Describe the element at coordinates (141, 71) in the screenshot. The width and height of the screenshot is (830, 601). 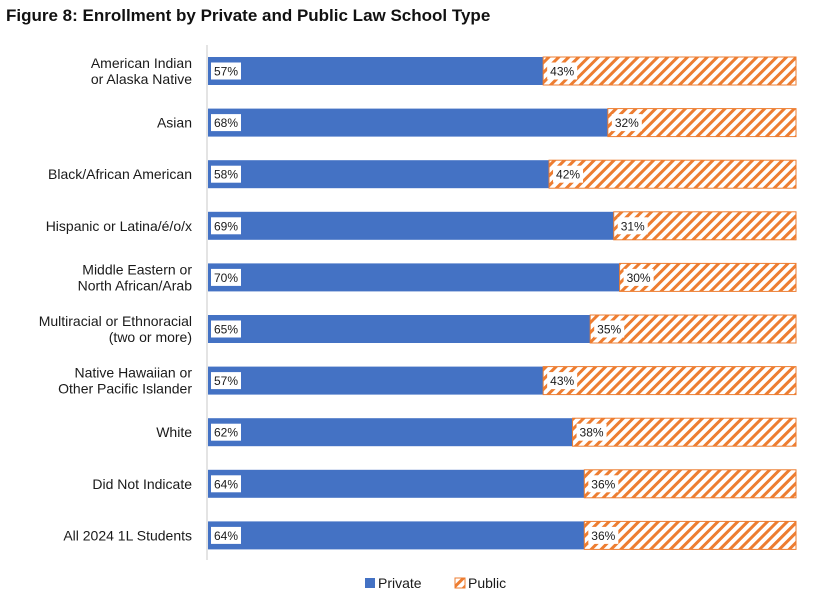
I see `category-label: American Indian or Alaska Native` at that location.